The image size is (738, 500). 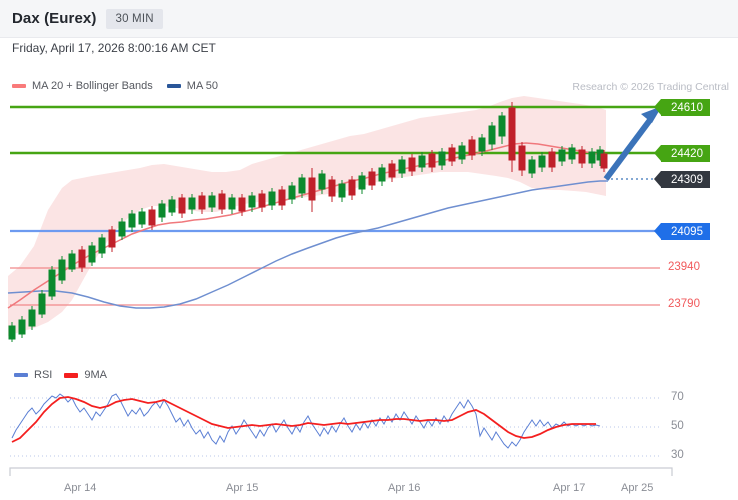 I want to click on legend-item-label: 9MA, so click(x=95, y=375).